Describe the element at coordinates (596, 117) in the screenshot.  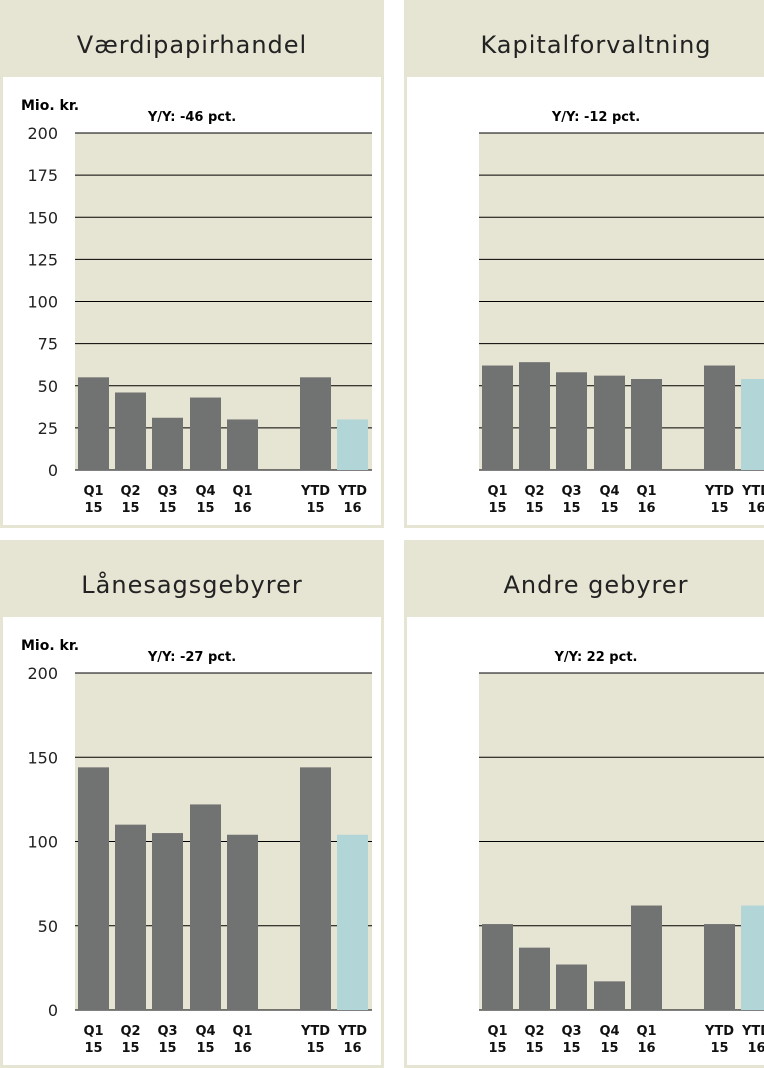
I see `yoy-change-label: Y/Y: -12 pct.` at that location.